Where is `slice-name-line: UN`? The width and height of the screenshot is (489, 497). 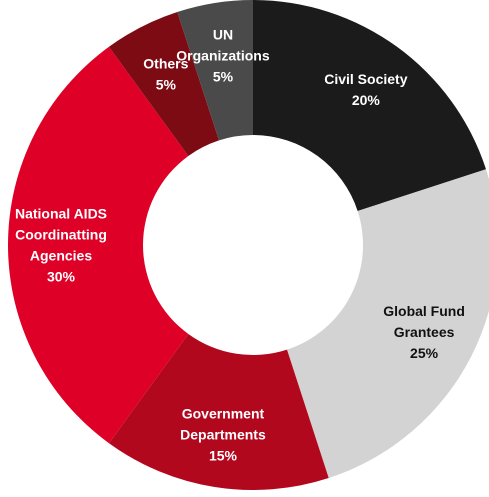 slice-name-line: UN is located at coordinates (223, 34).